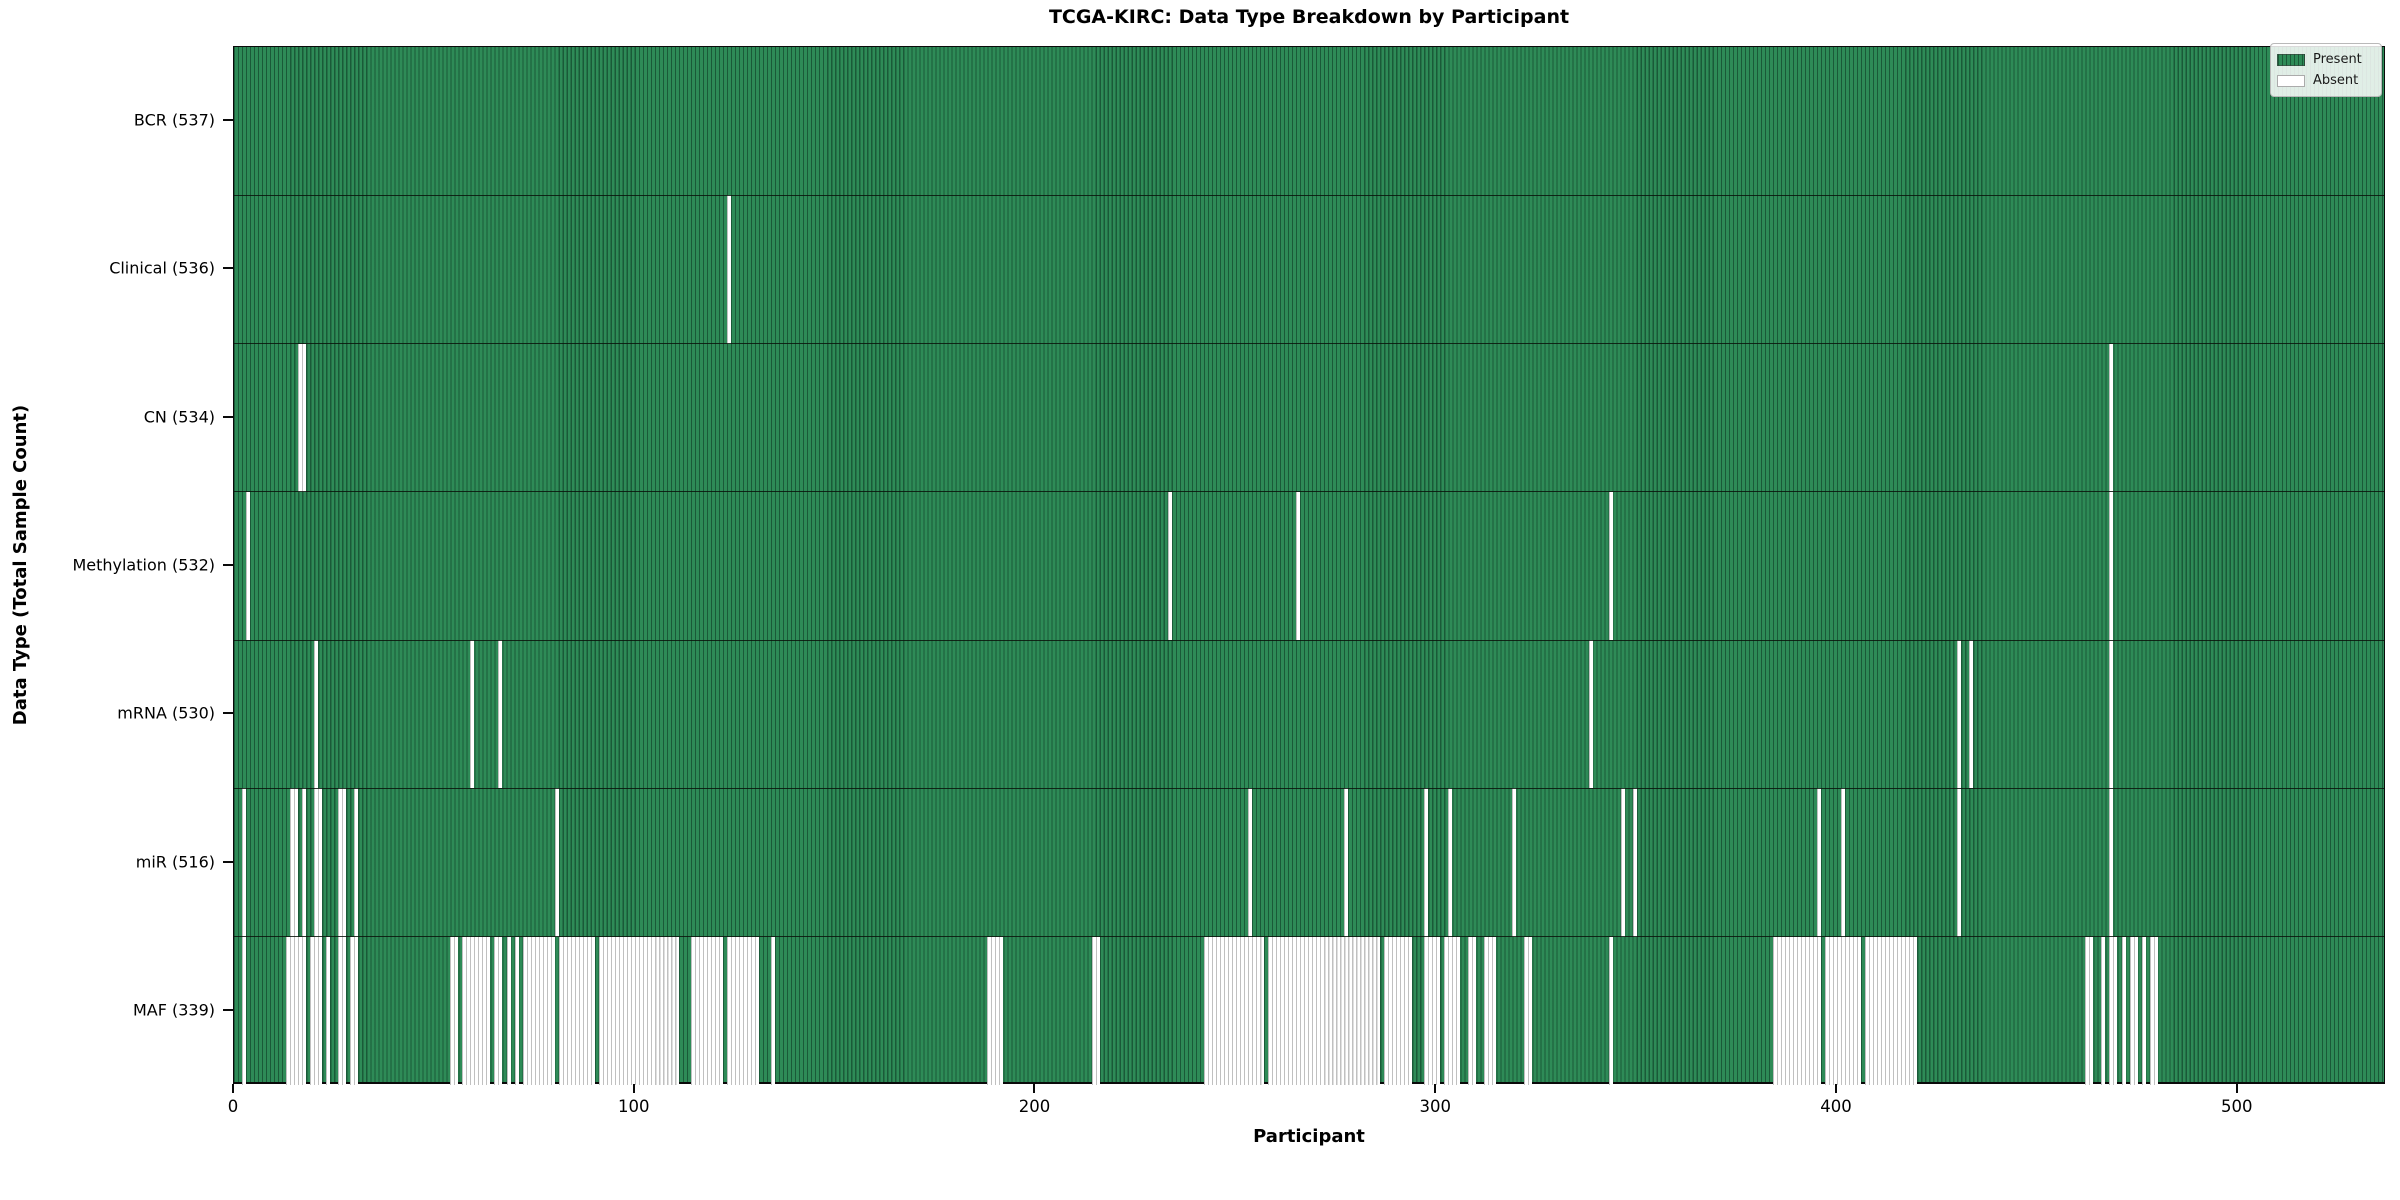 This screenshot has width=2400, height=1200. I want to click on x-tick-label: 100, so click(633, 1106).